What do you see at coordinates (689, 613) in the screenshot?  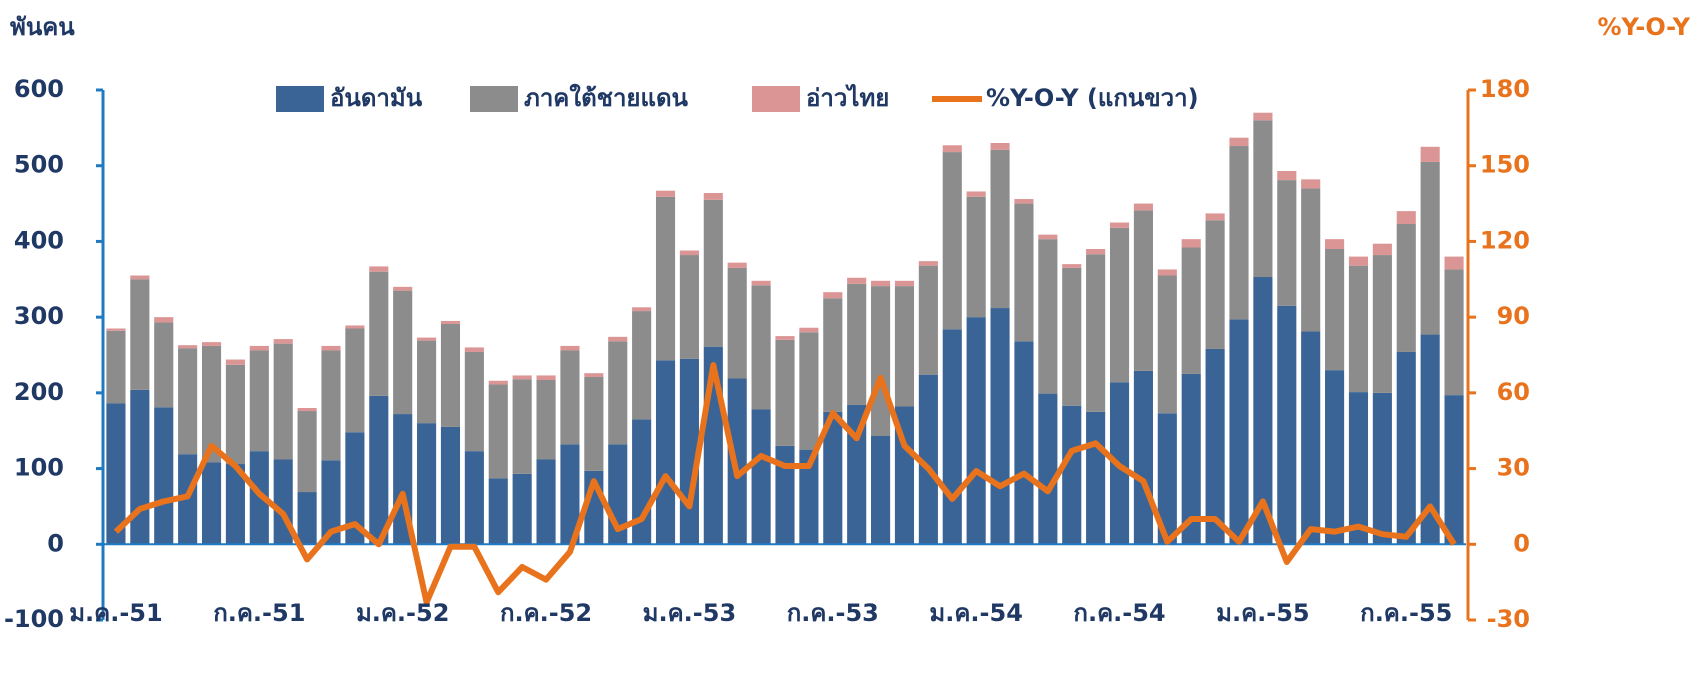 I see `x-tick-label: ม.ค.-53` at bounding box center [689, 613].